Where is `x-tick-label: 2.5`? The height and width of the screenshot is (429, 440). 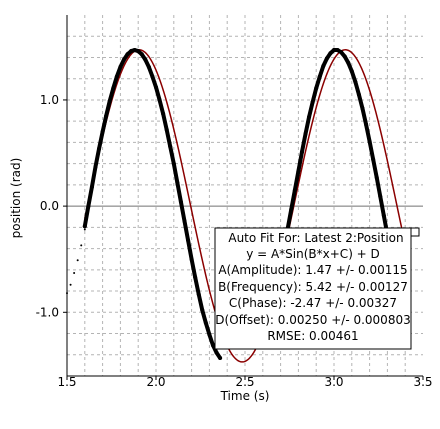
x-tick-label: 2.5 is located at coordinates (244, 382).